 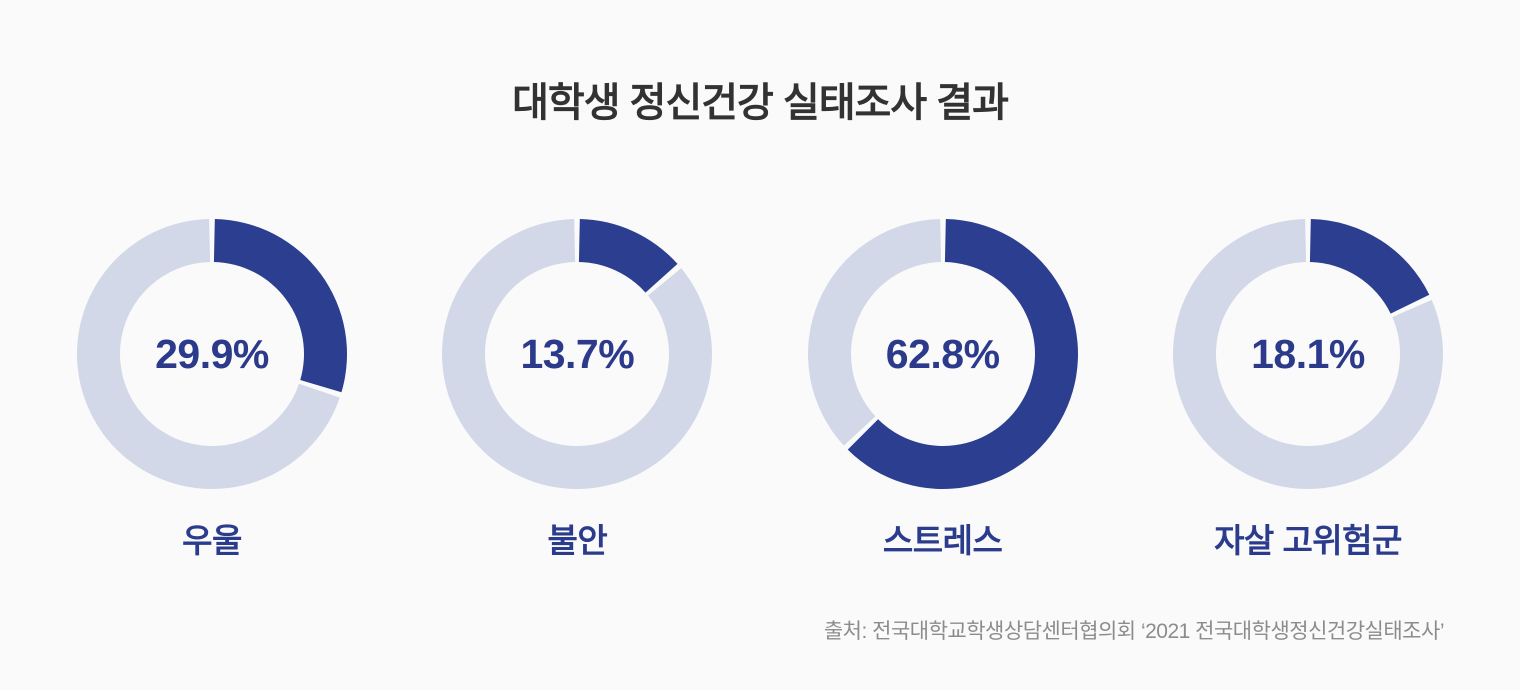 What do you see at coordinates (212, 540) in the screenshot?
I see `donut-label-depression: 우울` at bounding box center [212, 540].